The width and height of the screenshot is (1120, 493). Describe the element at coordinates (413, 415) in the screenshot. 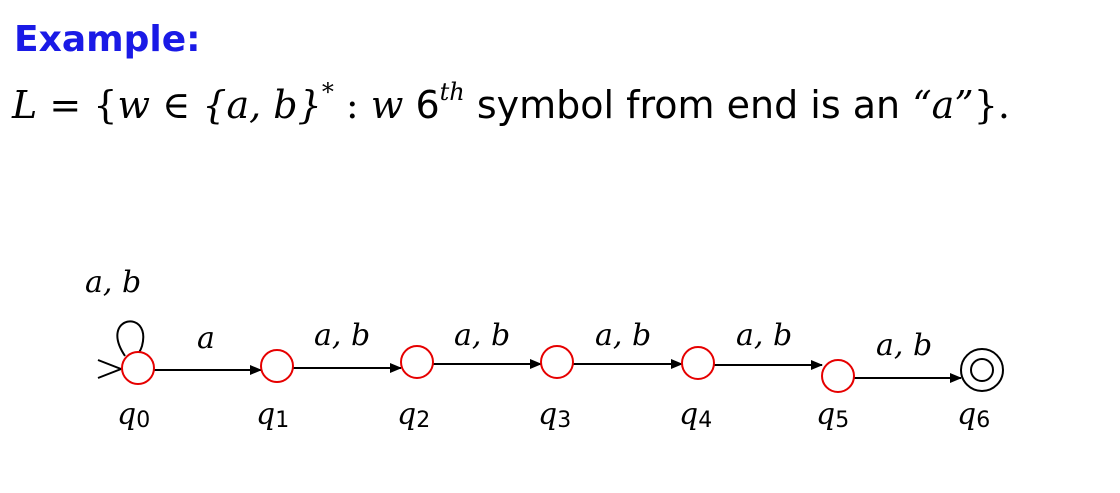

I see `state-label-q2: q2` at that location.